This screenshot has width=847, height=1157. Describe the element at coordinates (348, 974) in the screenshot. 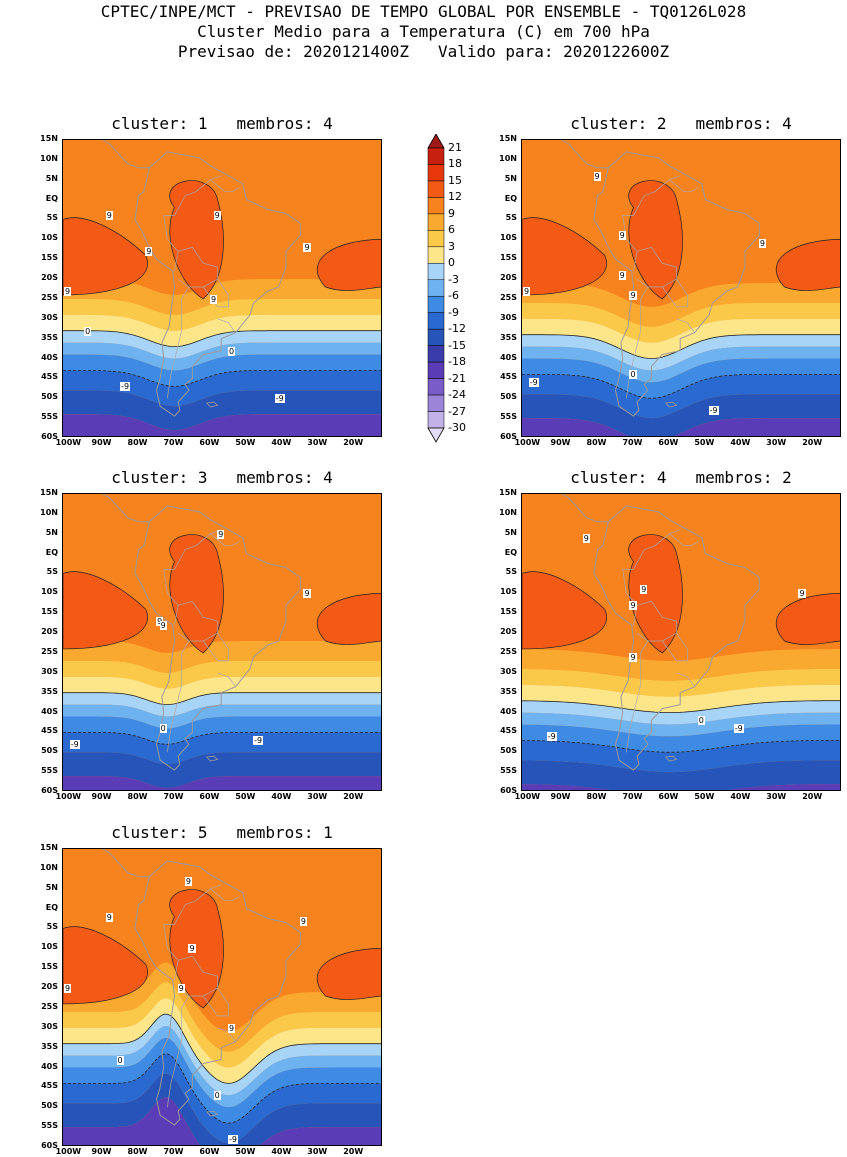

I see `warm-region-east` at that location.